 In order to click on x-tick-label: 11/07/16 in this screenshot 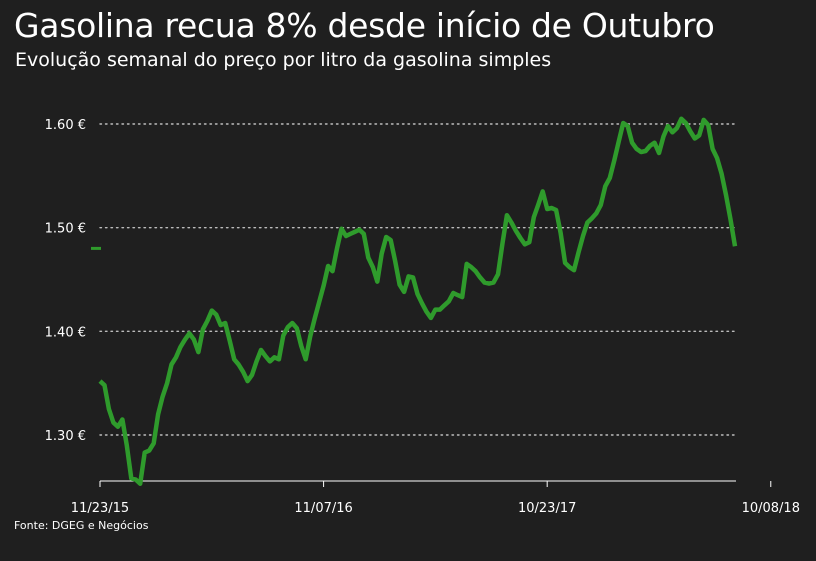, I will do `click(323, 508)`.